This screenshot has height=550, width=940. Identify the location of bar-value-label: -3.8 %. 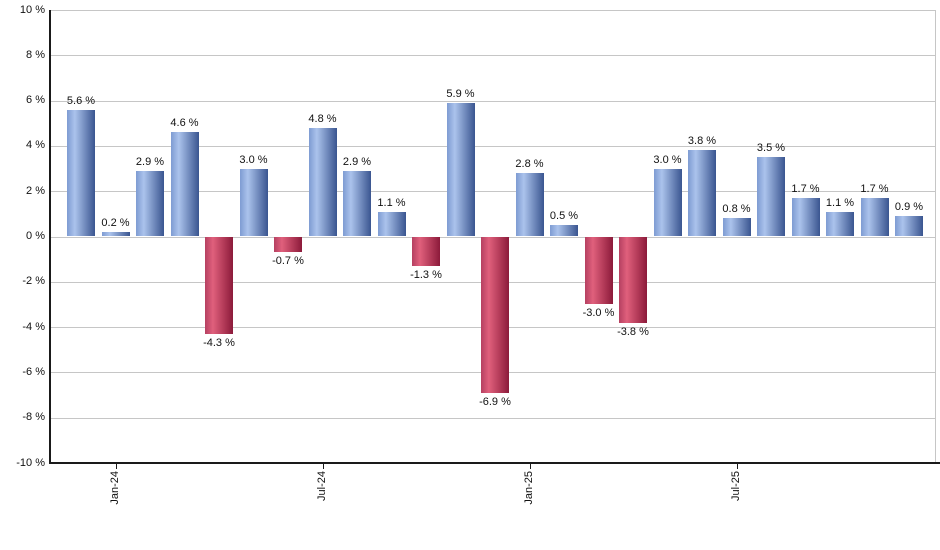
(633, 331).